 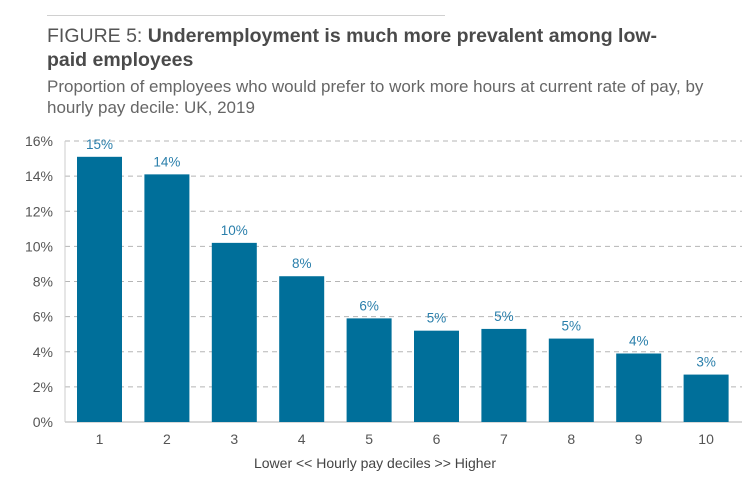 I want to click on x-tick-label: 8, so click(x=571, y=439).